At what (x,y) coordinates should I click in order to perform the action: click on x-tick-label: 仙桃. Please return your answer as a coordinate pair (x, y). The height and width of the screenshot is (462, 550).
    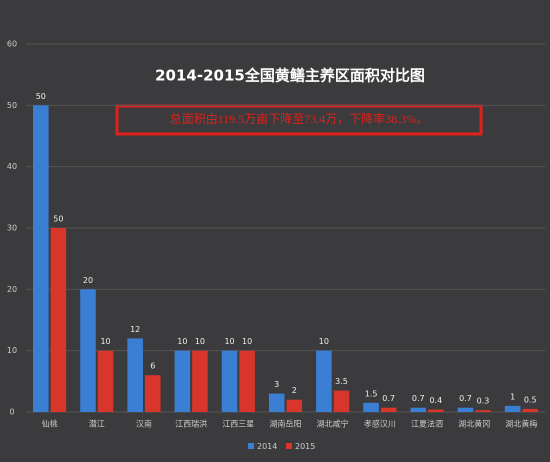
    Looking at the image, I should click on (50, 424).